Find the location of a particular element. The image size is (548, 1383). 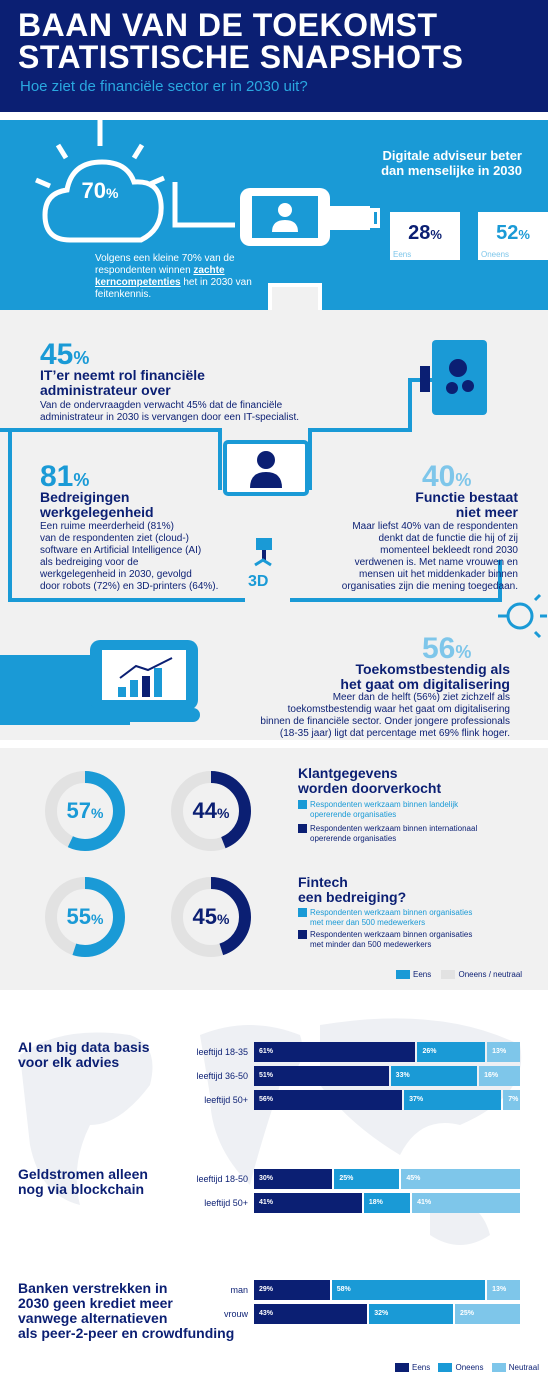

func-title: Functie bestaat niet meer is located at coordinates (466, 504).